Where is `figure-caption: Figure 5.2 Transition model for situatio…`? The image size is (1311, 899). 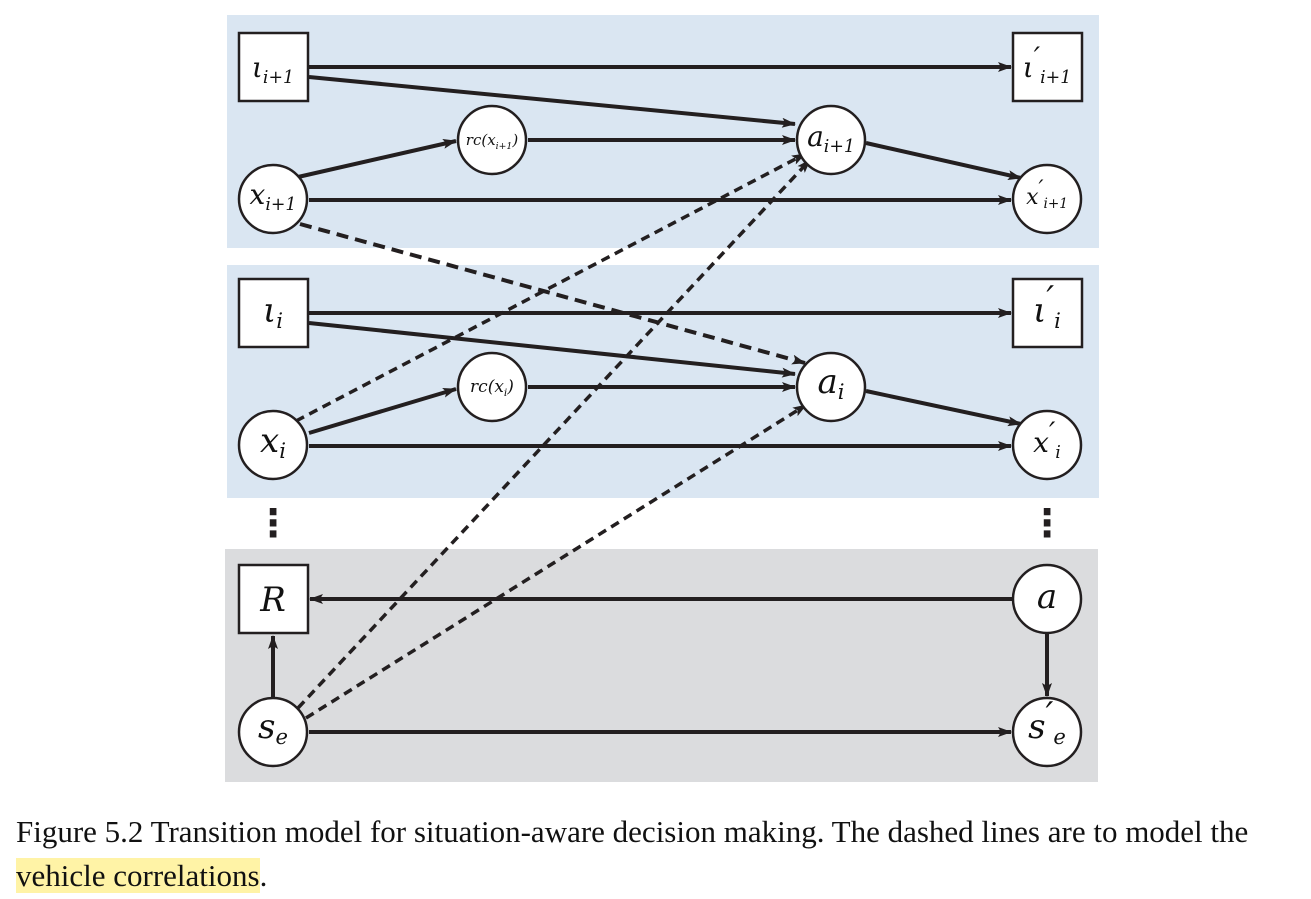 figure-caption: Figure 5.2 Transition model for situatio… is located at coordinates (661, 854).